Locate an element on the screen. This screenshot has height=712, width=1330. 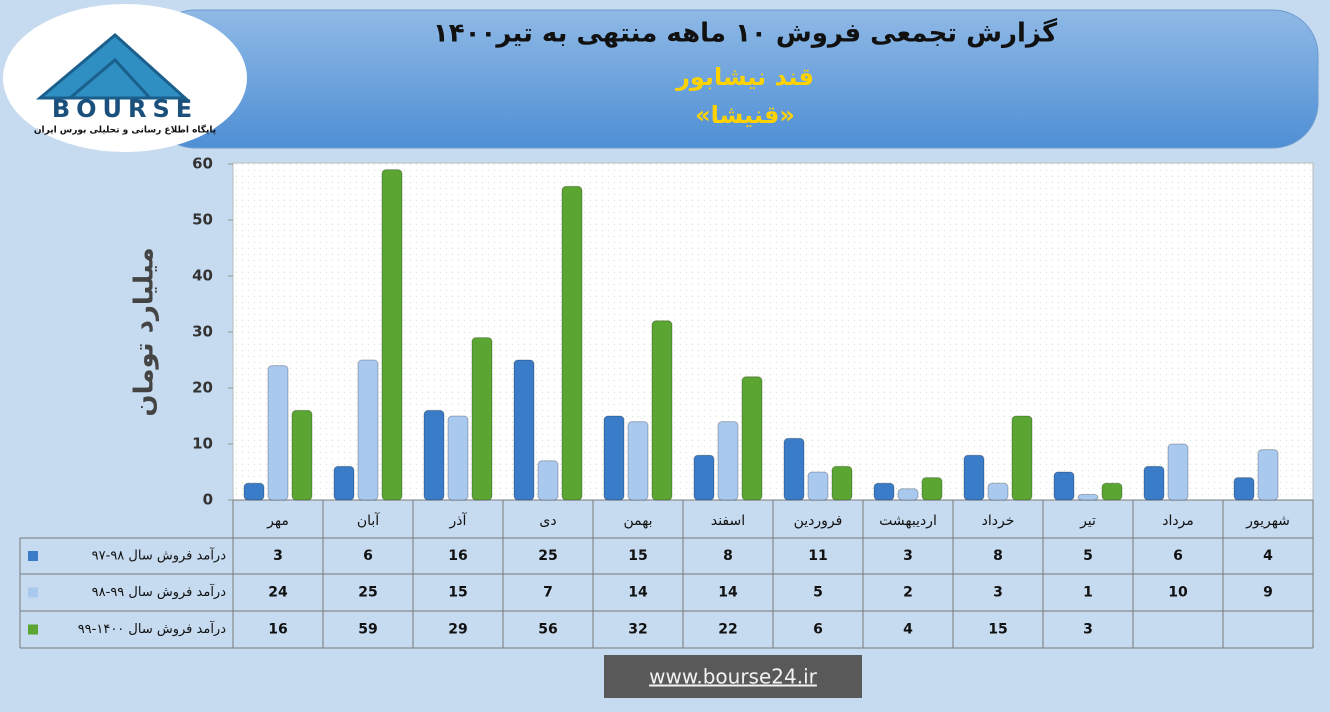
x-tick-label: فروردین is located at coordinates (818, 521).